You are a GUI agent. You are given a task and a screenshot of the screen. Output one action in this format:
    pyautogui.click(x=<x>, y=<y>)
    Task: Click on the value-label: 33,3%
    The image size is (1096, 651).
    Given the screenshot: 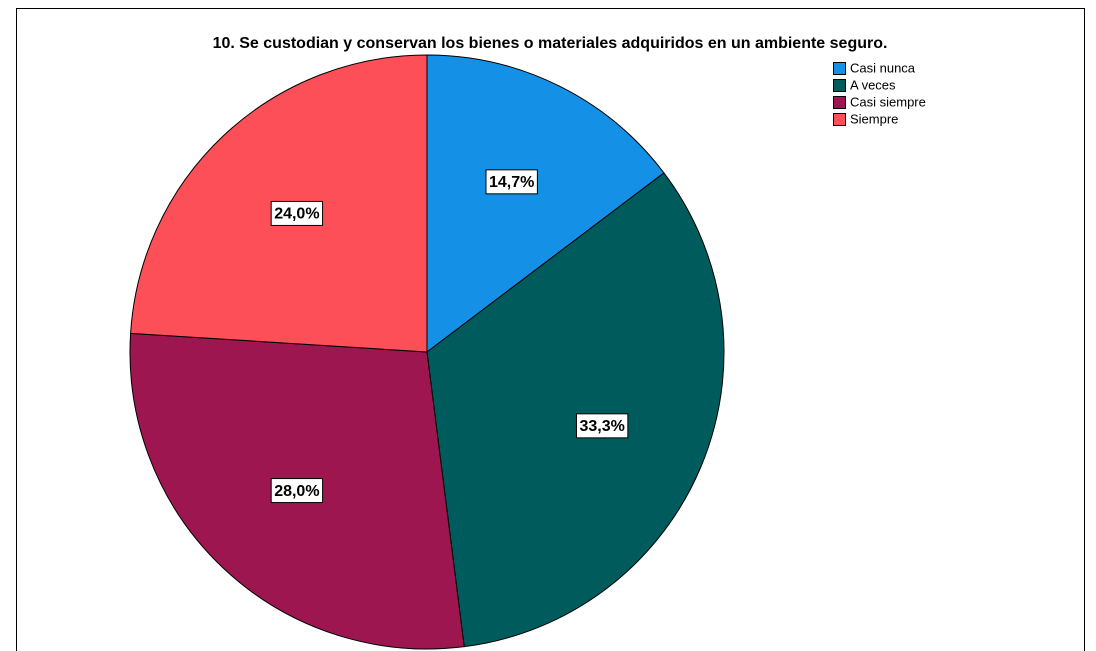 What is the action you would take?
    pyautogui.click(x=601, y=426)
    